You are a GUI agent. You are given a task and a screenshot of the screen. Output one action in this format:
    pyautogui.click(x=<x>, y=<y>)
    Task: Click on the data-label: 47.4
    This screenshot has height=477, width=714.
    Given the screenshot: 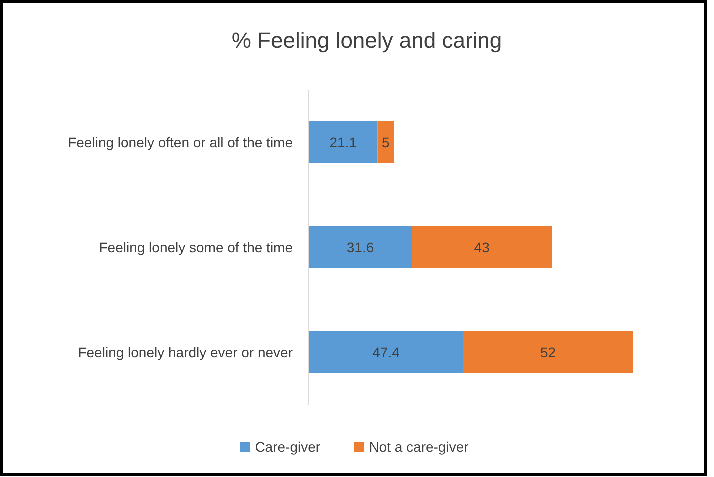 What is the action you would take?
    pyautogui.click(x=386, y=352)
    